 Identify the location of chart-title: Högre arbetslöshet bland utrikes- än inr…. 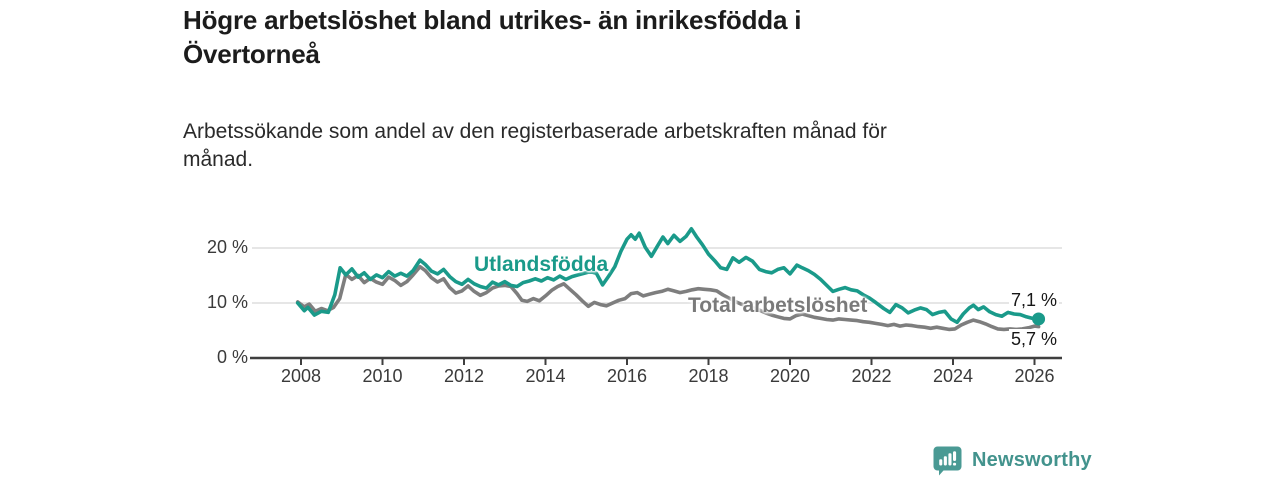
(593, 38).